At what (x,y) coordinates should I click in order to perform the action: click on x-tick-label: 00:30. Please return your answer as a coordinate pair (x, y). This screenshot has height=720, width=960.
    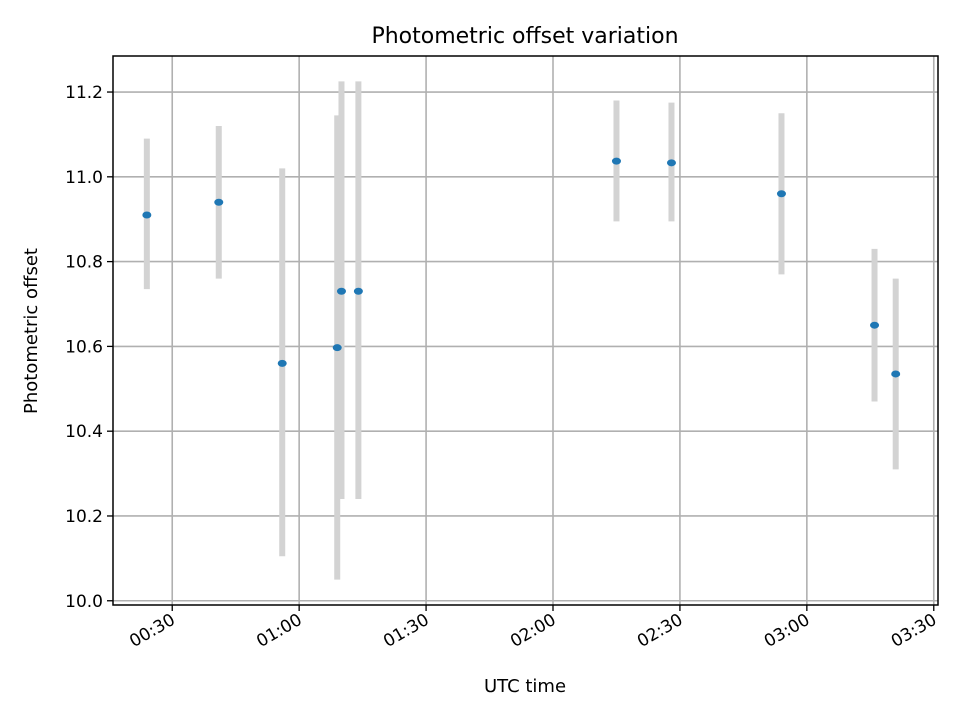
    Looking at the image, I should click on (152, 631).